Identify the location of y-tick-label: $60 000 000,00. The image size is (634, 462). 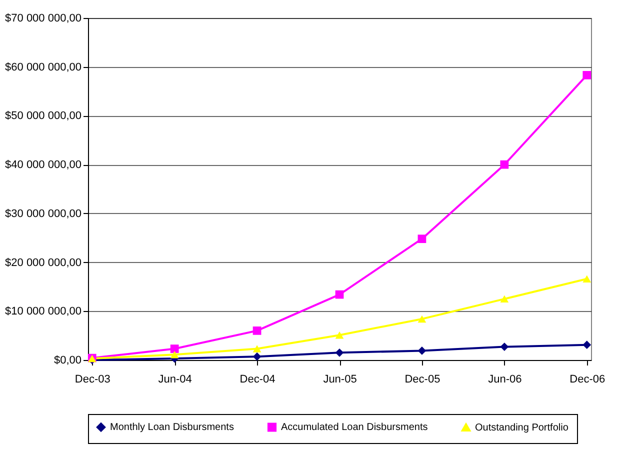
(43, 67).